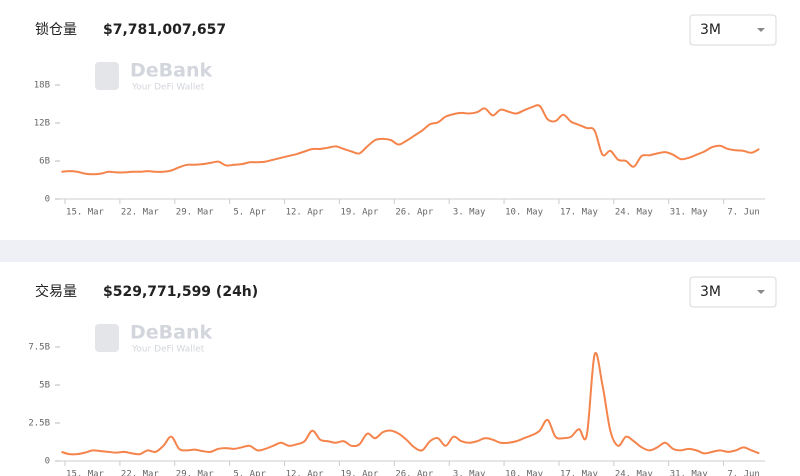 Image resolution: width=800 pixels, height=476 pixels. I want to click on y-tick-label: 12B, so click(42, 124).